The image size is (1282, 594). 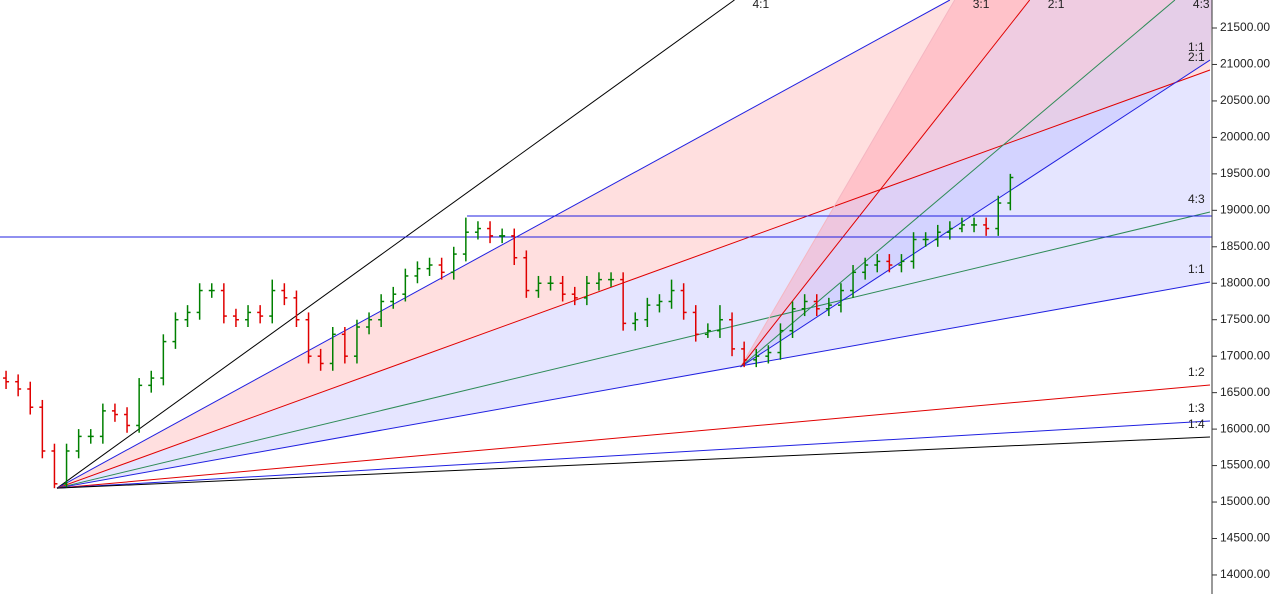 I want to click on y-tick-label: 15000.00, so click(x=1245, y=501).